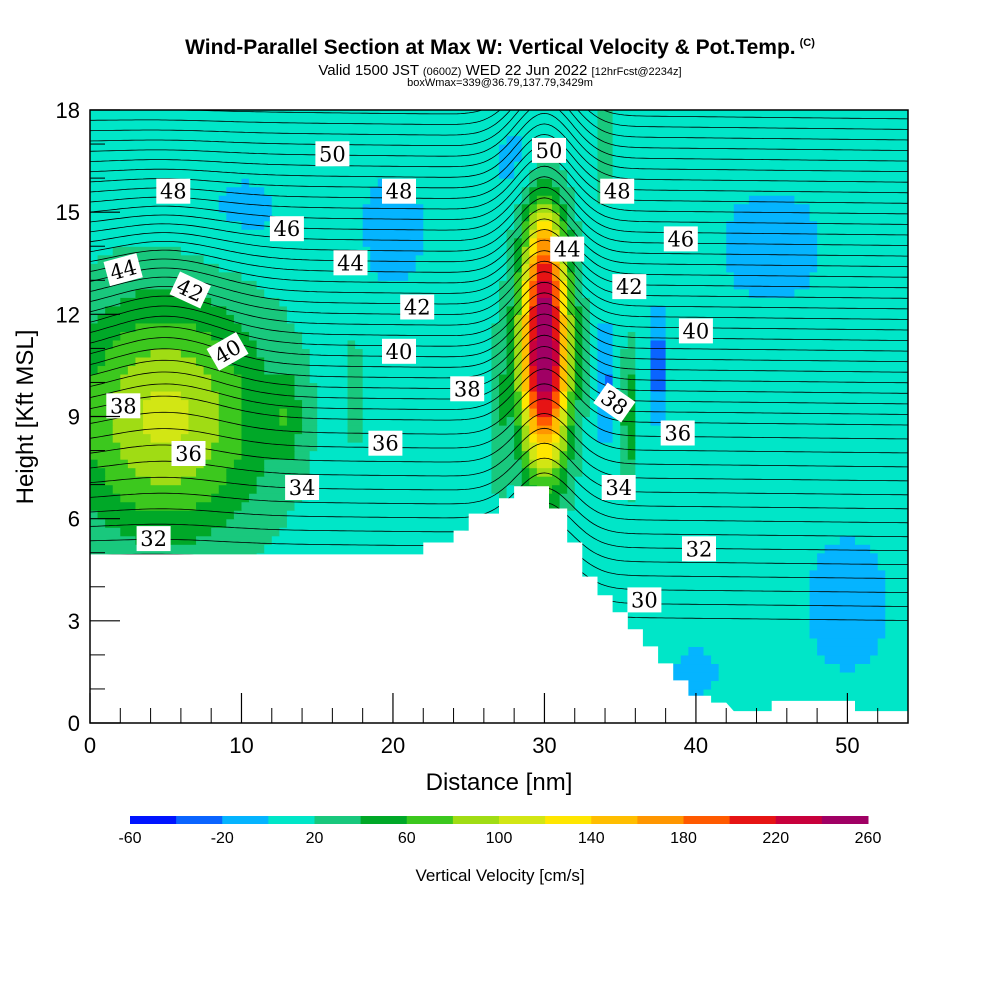 This screenshot has height=1000, width=1000. I want to click on contour-label-group: 30, so click(644, 600).